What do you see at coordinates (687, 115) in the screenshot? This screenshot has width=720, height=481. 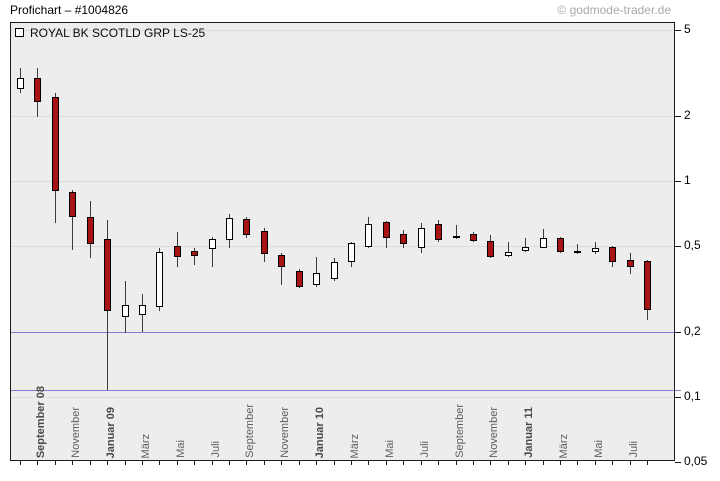 I see `y-axis-label-2: 2` at bounding box center [687, 115].